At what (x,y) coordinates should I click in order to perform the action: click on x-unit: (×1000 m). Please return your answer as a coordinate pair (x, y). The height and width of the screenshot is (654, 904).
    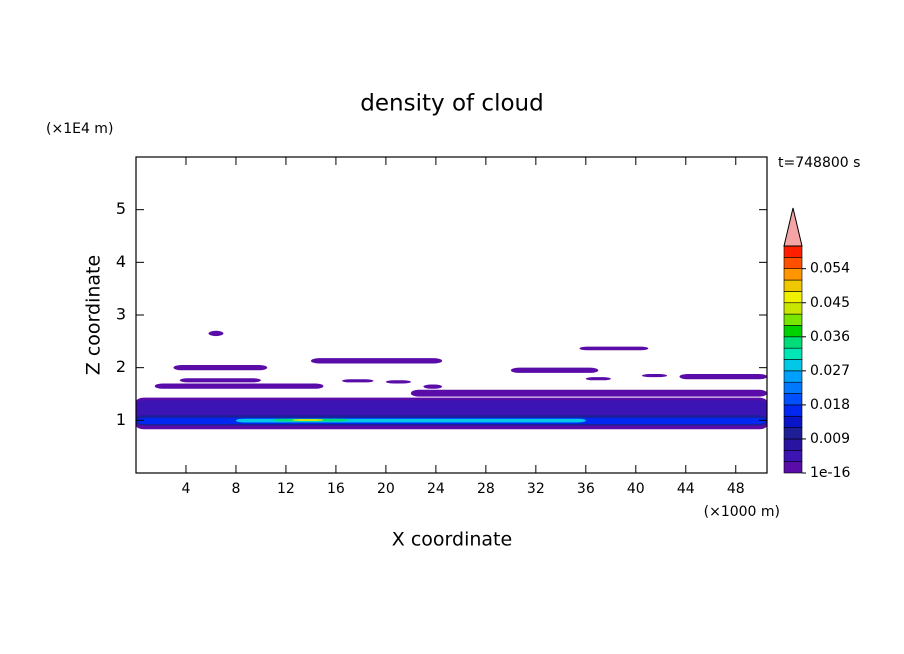
    Looking at the image, I should click on (742, 512).